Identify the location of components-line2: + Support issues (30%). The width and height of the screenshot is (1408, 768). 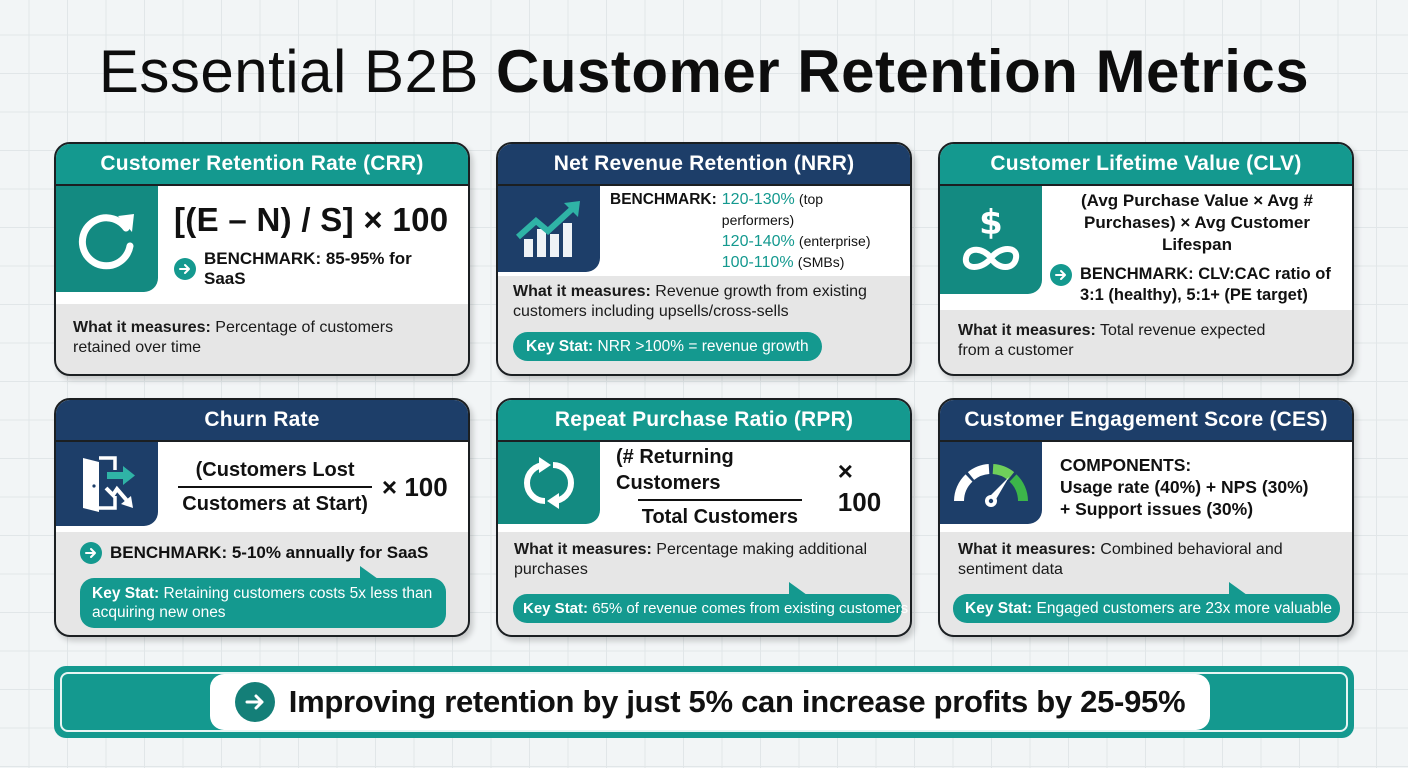
(1157, 509).